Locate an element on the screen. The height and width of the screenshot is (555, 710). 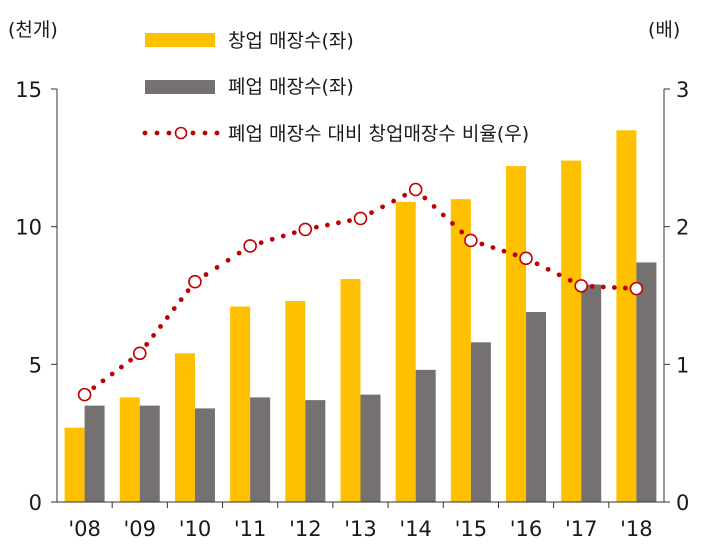
x-tick-label: '18 is located at coordinates (636, 529).